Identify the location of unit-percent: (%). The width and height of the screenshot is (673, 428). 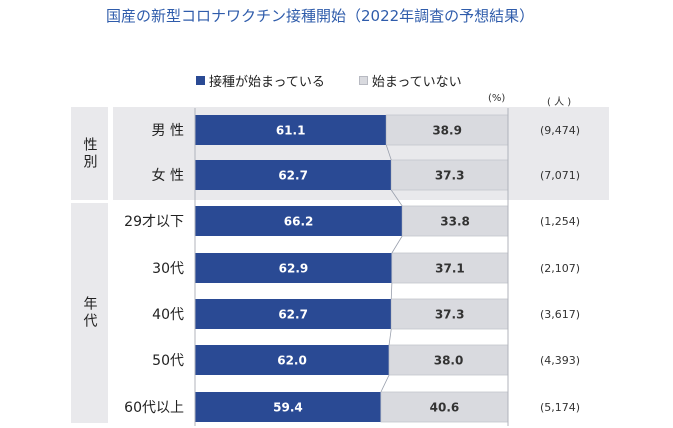
(497, 98).